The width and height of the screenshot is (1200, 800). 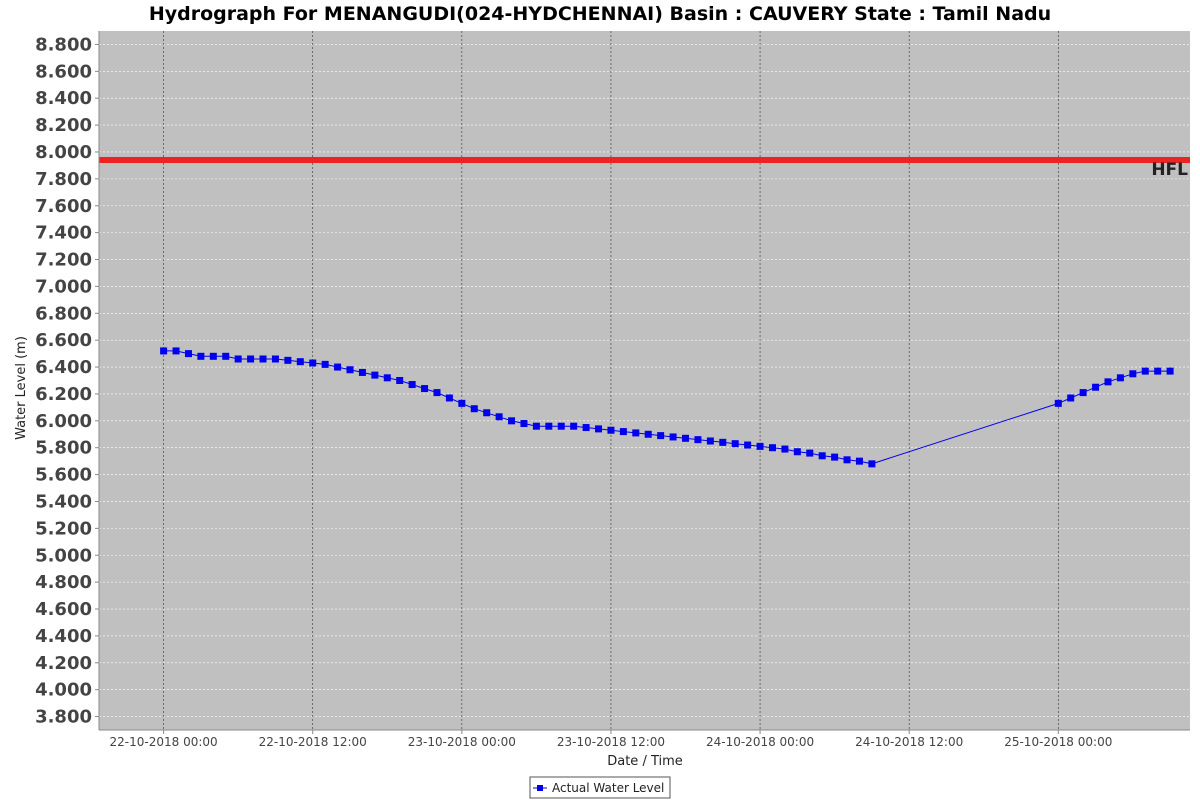 What do you see at coordinates (63, 609) in the screenshot?
I see `y-tick-label: 4.600` at bounding box center [63, 609].